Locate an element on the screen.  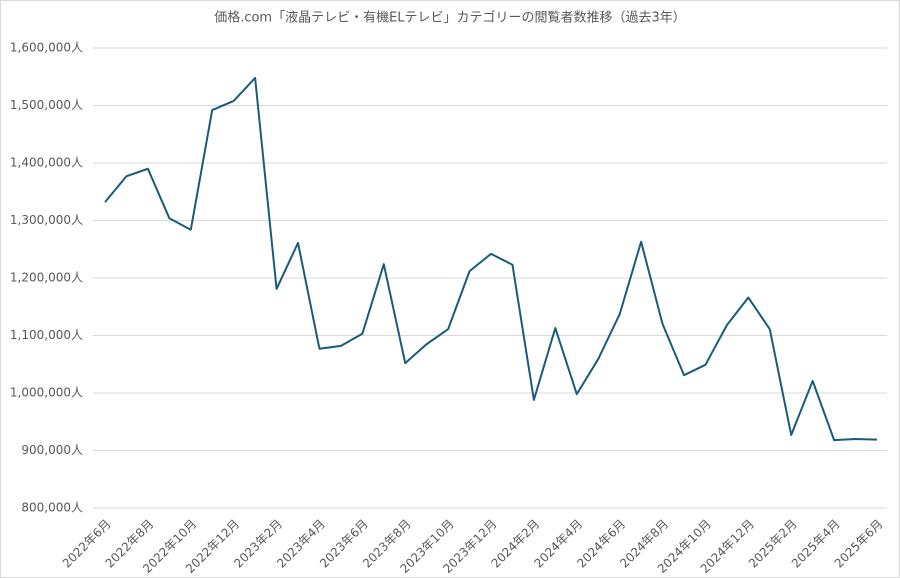
y-tick-label: 1,100,000人 is located at coordinates (46, 335).